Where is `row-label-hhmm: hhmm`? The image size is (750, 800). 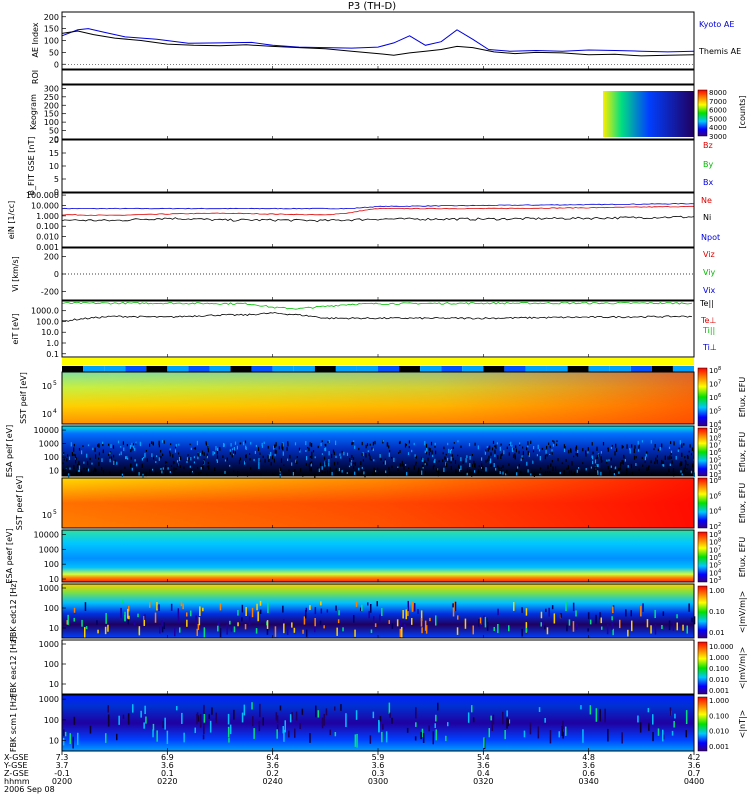
row-label-hhmm: hhmm is located at coordinates (17, 781).